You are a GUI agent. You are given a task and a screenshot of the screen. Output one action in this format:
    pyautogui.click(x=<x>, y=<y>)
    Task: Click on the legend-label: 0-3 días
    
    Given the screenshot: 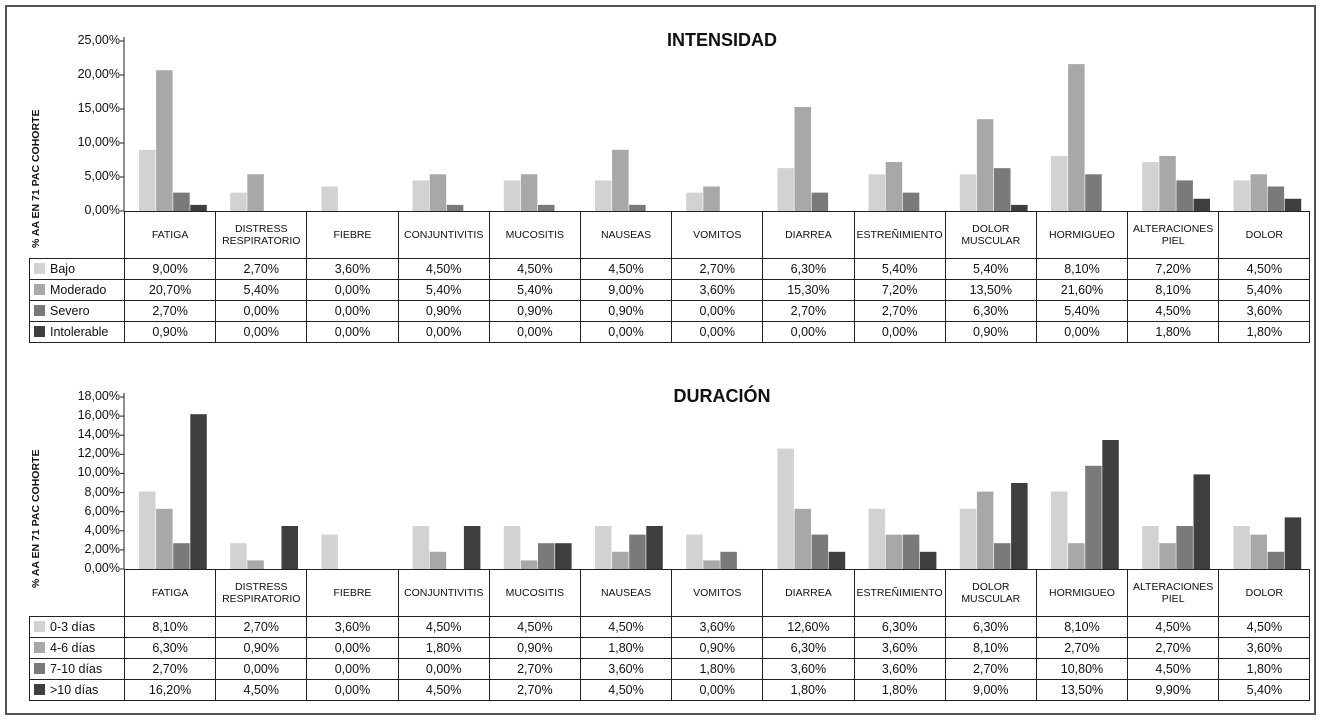 What is the action you would take?
    pyautogui.click(x=73, y=627)
    